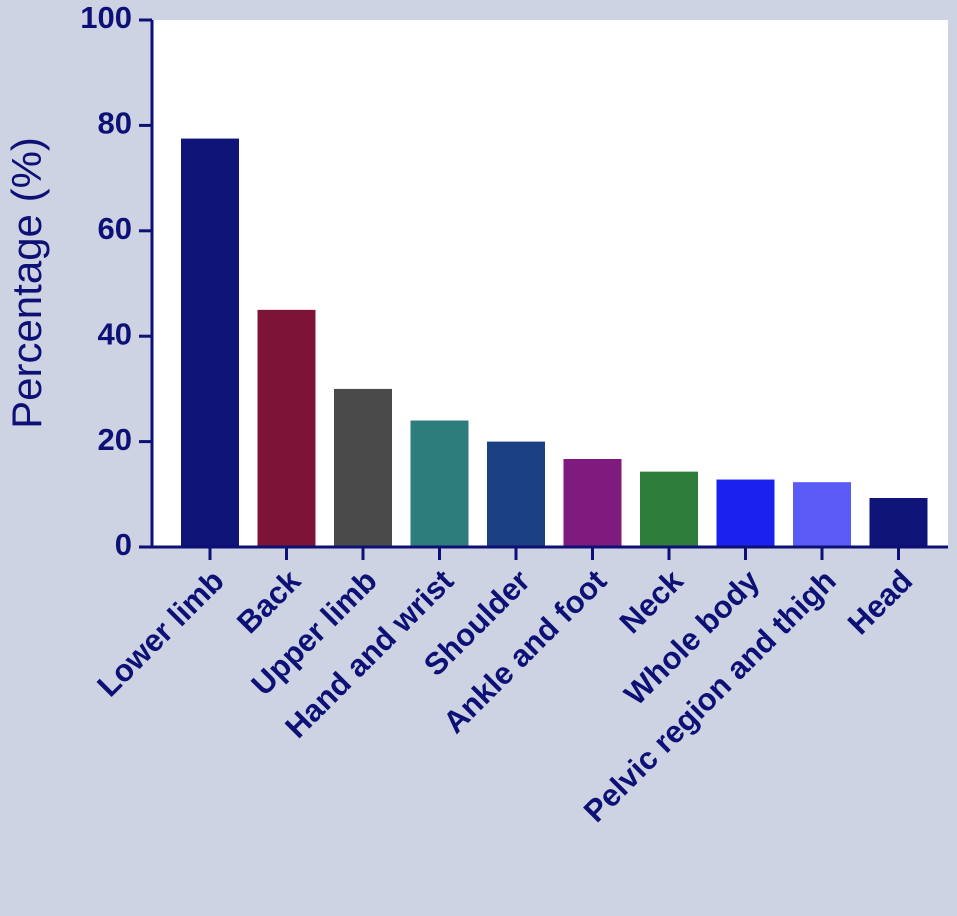  What do you see at coordinates (115, 333) in the screenshot?
I see `y-tick-label: 40` at bounding box center [115, 333].